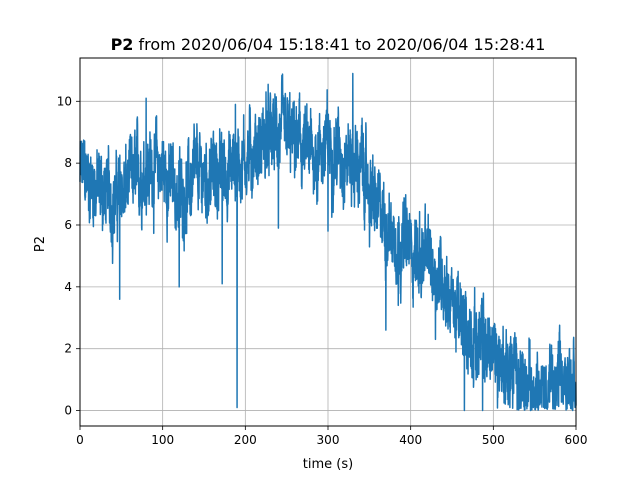 The image size is (640, 484). Describe the element at coordinates (245, 440) in the screenshot. I see `x-tick-label: 200` at that location.